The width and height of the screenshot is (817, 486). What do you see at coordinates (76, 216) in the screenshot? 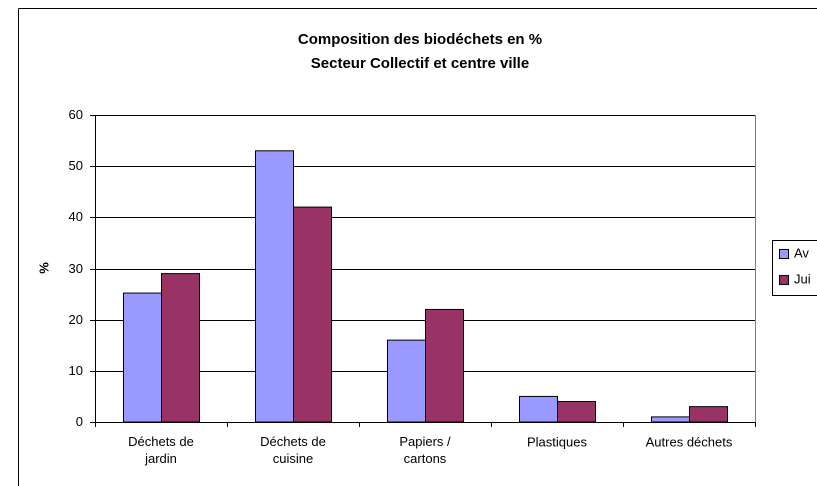
I see `y-tick-label: 40` at bounding box center [76, 216].